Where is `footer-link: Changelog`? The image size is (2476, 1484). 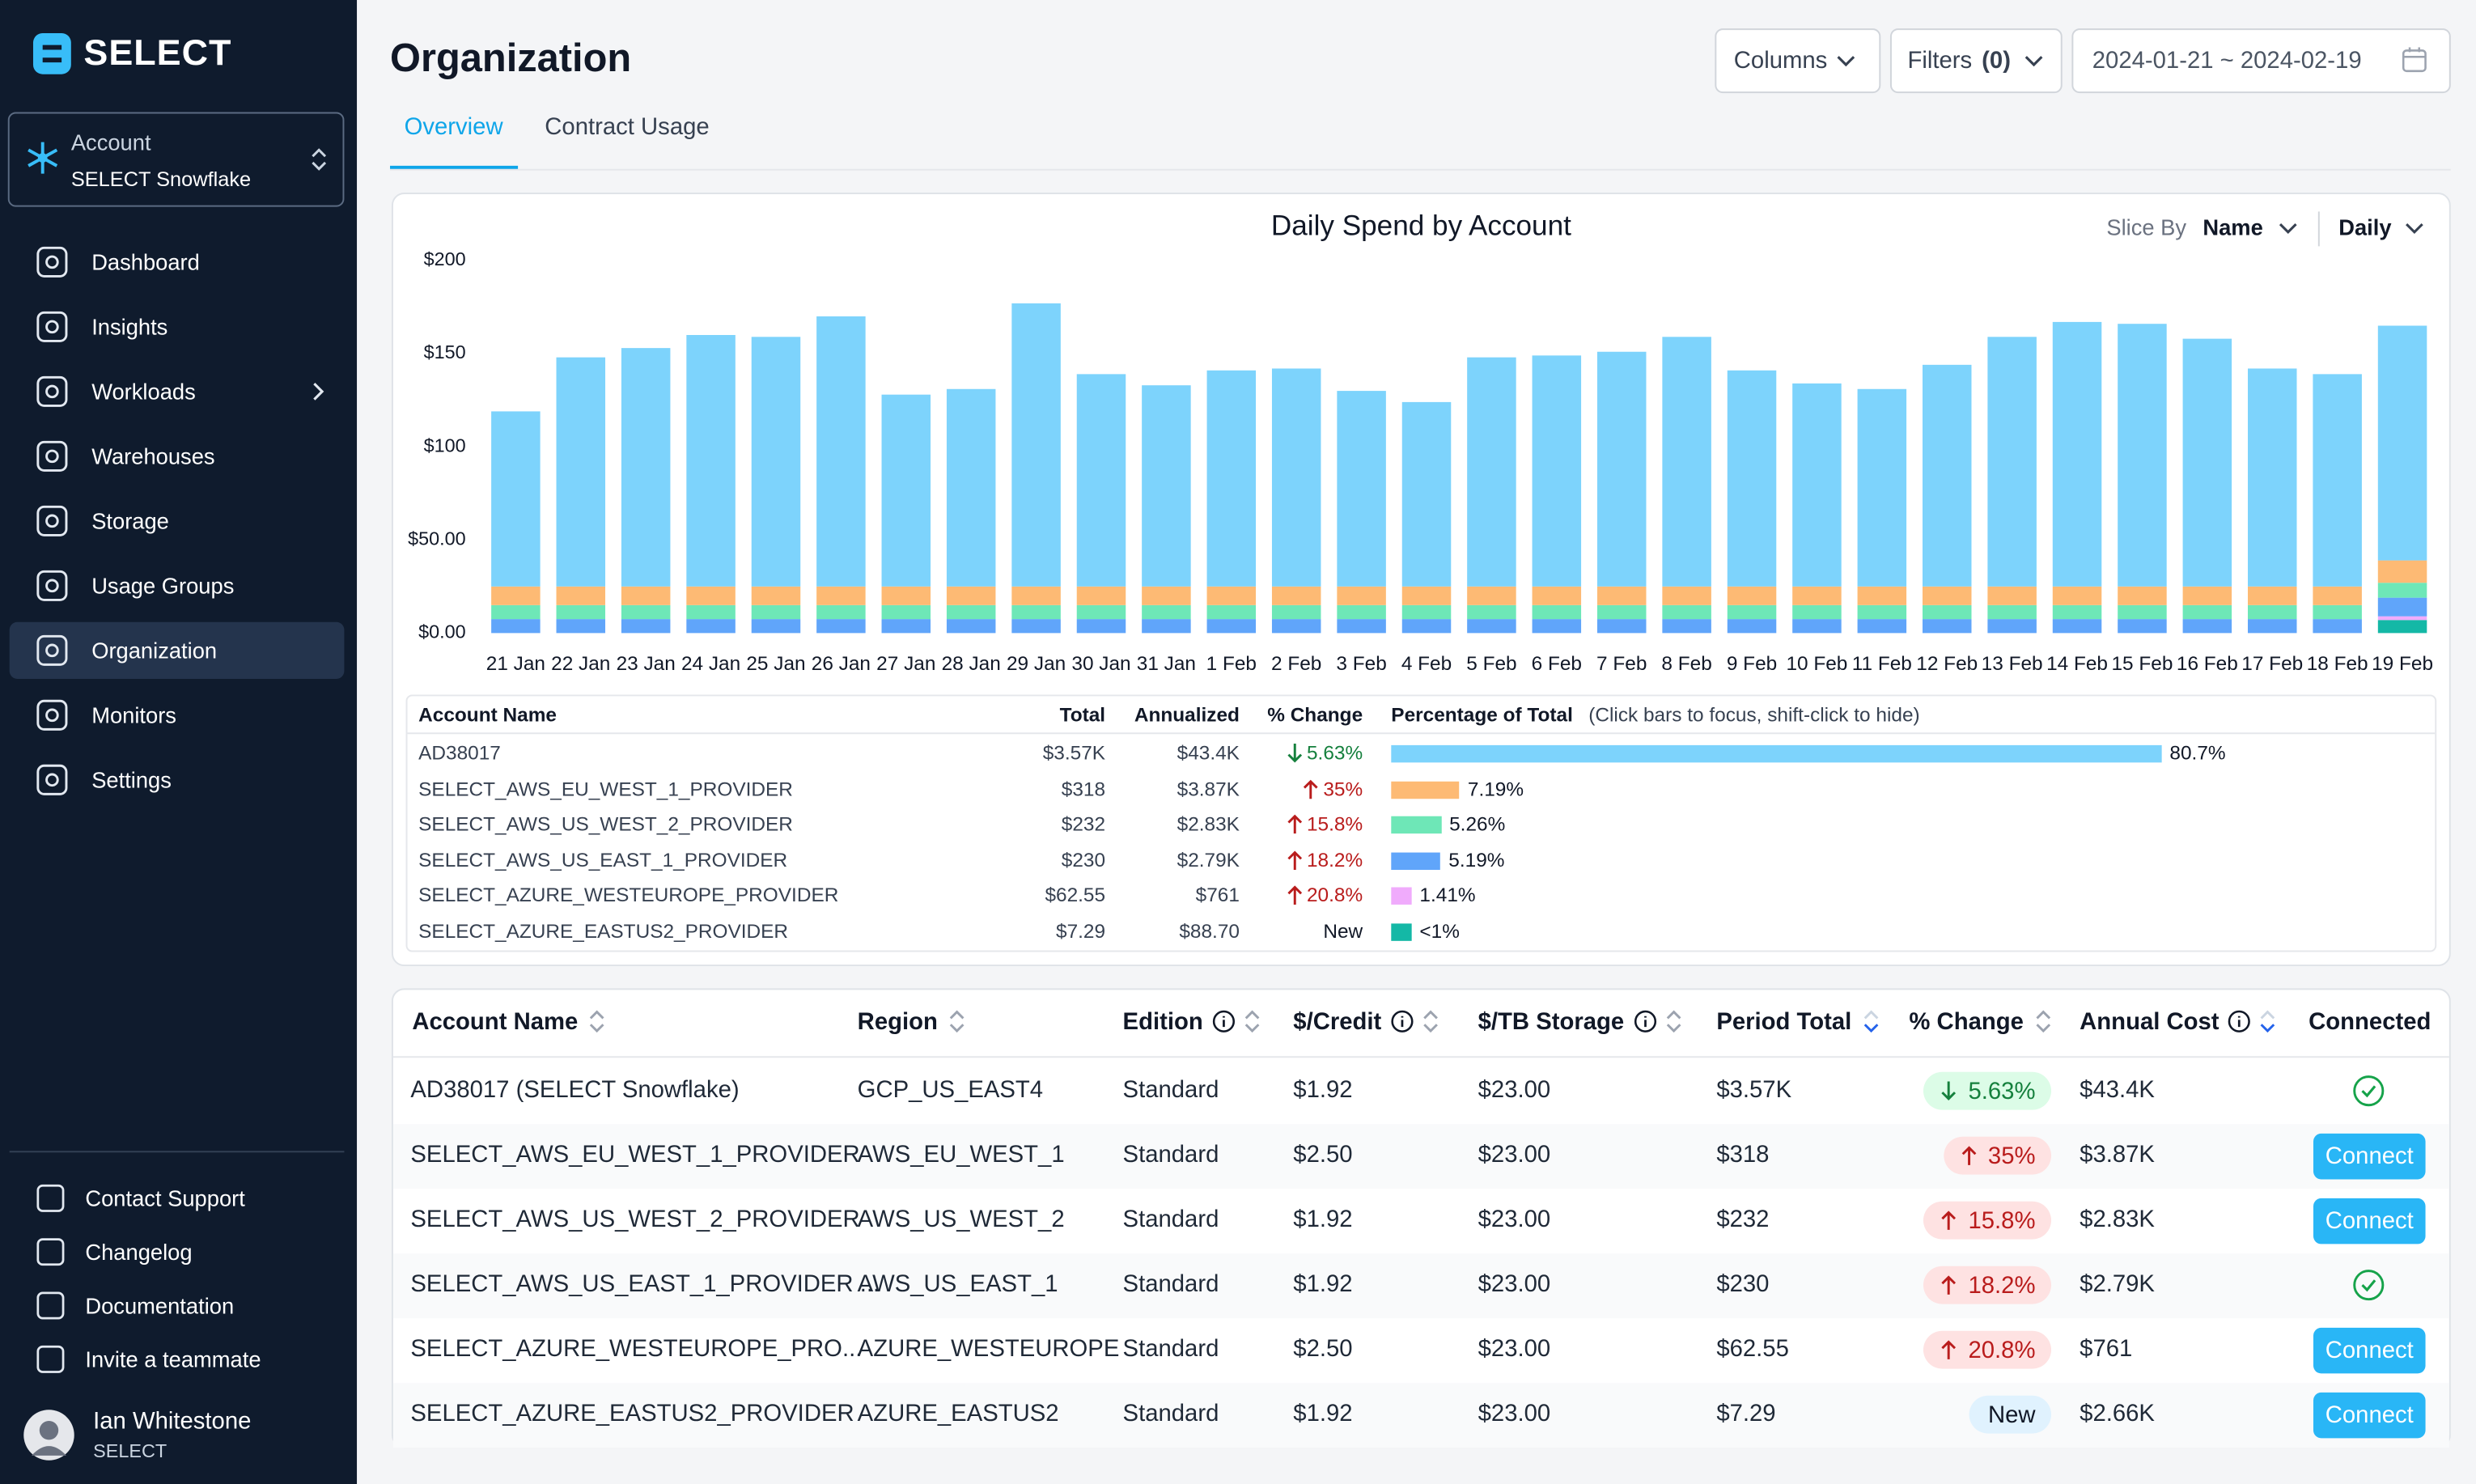
footer-link: Changelog is located at coordinates (139, 1252).